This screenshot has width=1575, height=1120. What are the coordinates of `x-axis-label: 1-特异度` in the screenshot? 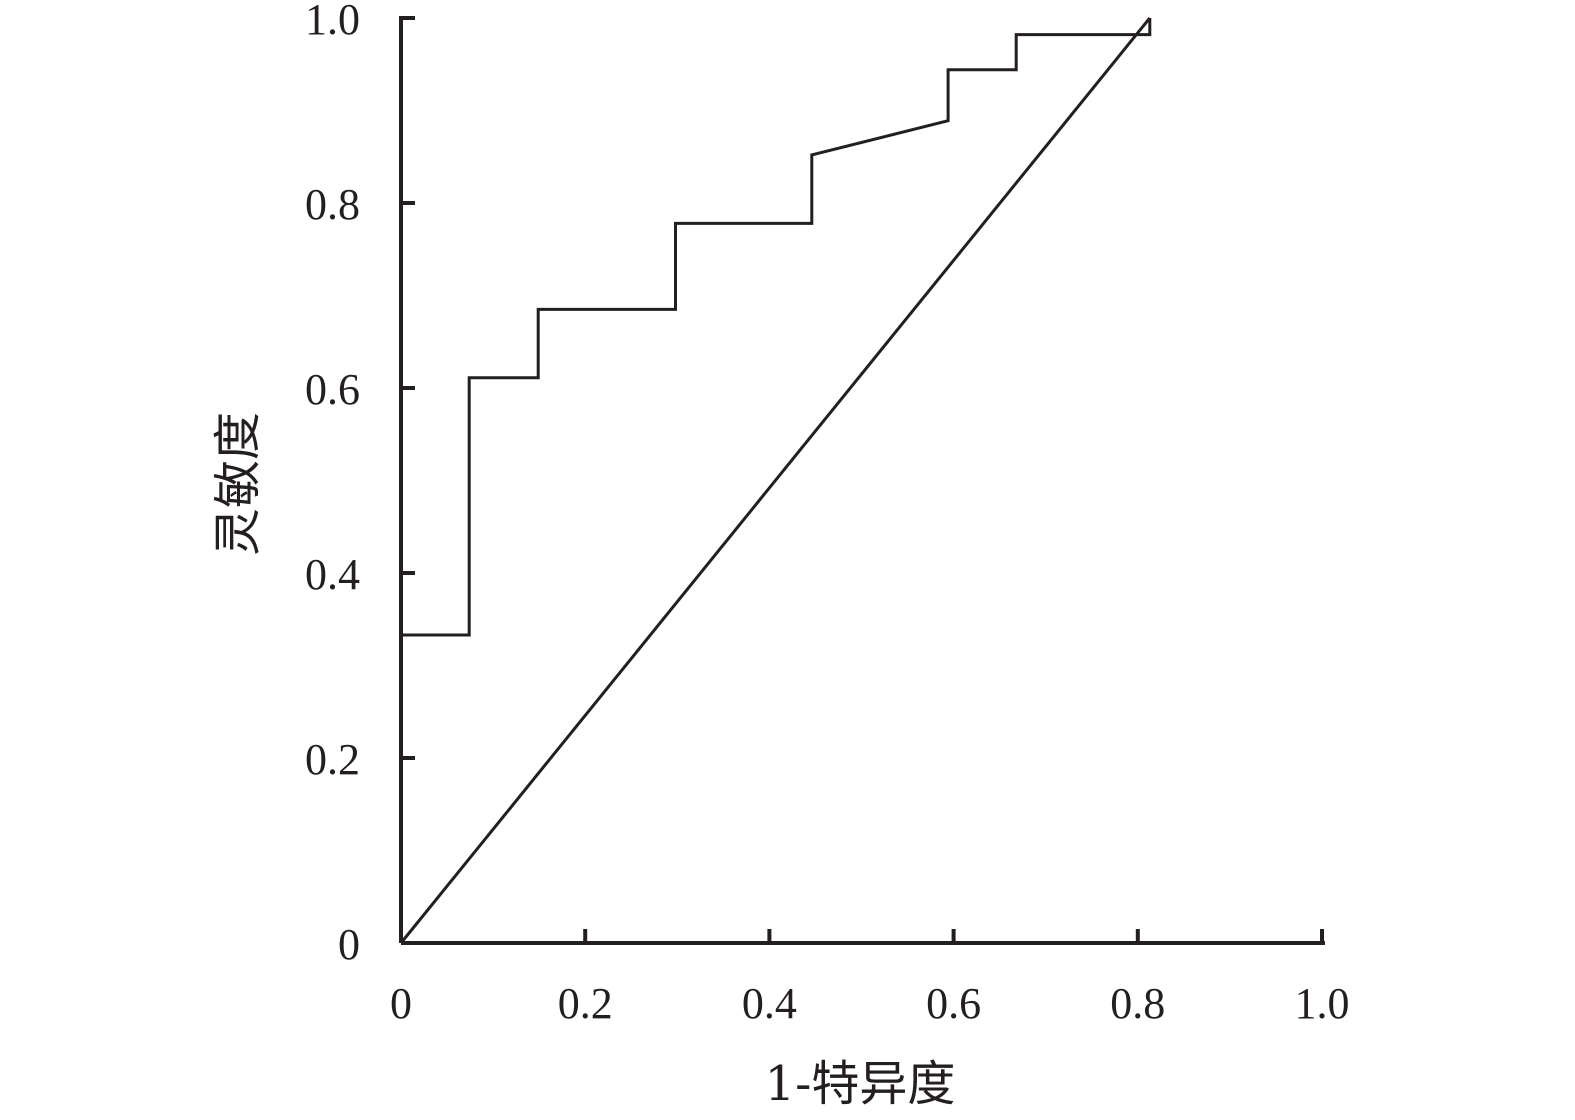 It's located at (860, 1084).